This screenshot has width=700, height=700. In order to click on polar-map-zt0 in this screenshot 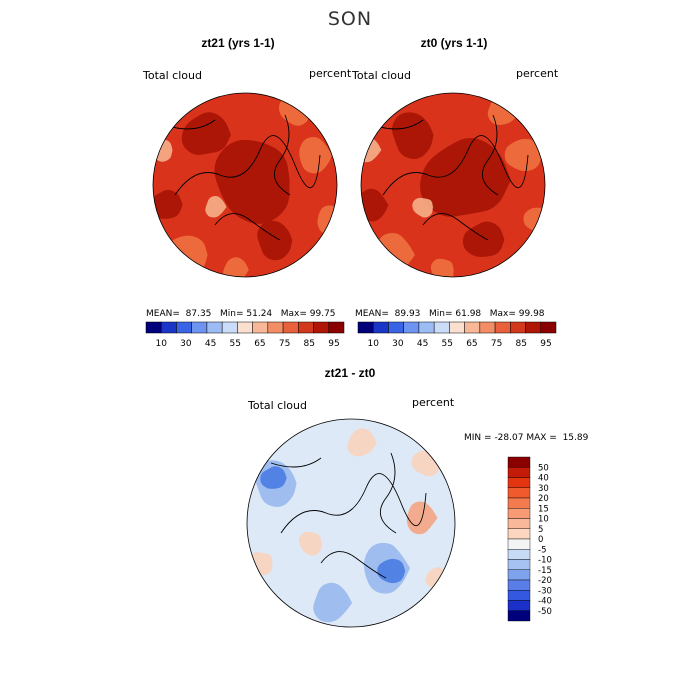, I will do `click(453, 185)`.